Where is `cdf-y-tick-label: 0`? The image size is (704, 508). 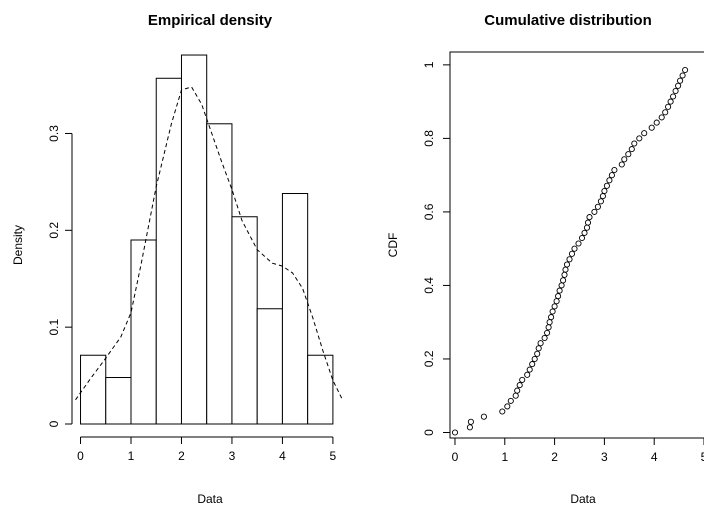
cdf-y-tick-label: 0 is located at coordinates (429, 432).